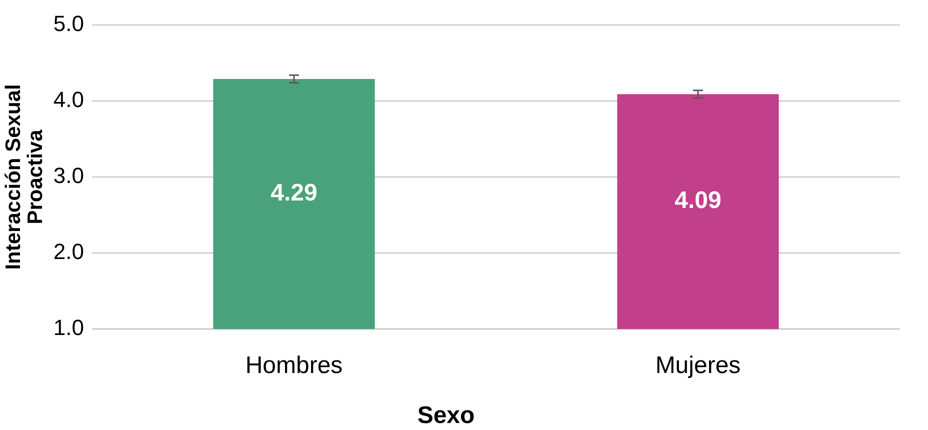  What do you see at coordinates (24, 177) in the screenshot?
I see `y-axis-title: Interacción Sexual Proactiva` at bounding box center [24, 177].